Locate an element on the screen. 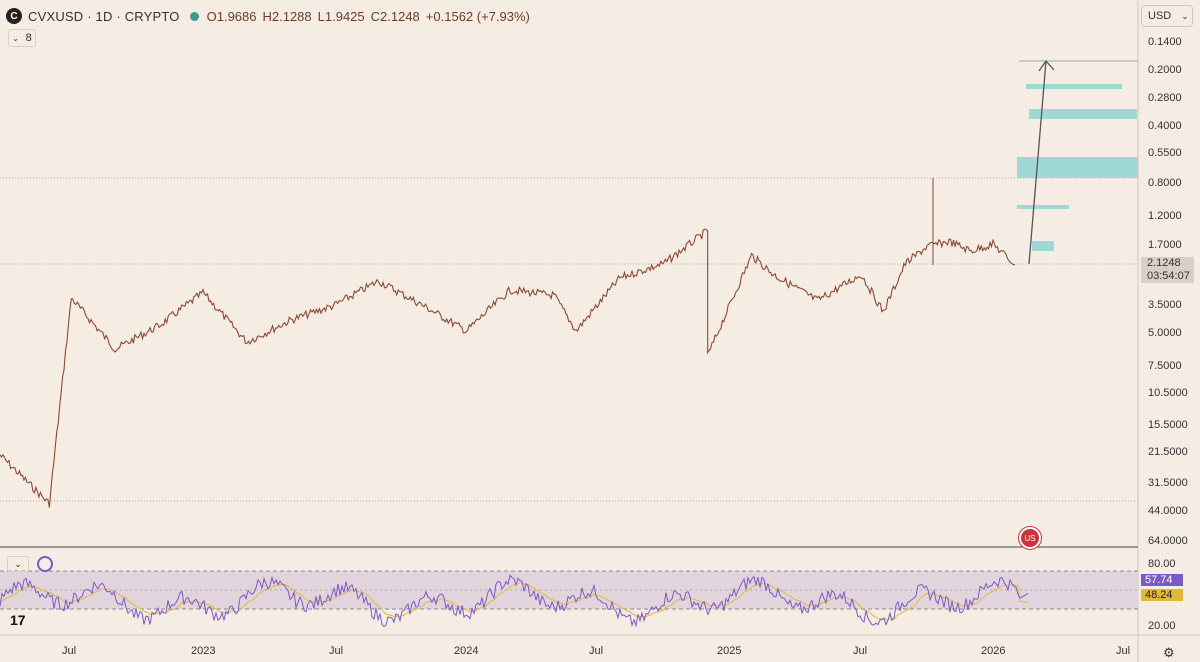 The height and width of the screenshot is (662, 1200). price-tick-label: 31.5000 is located at coordinates (1168, 483).